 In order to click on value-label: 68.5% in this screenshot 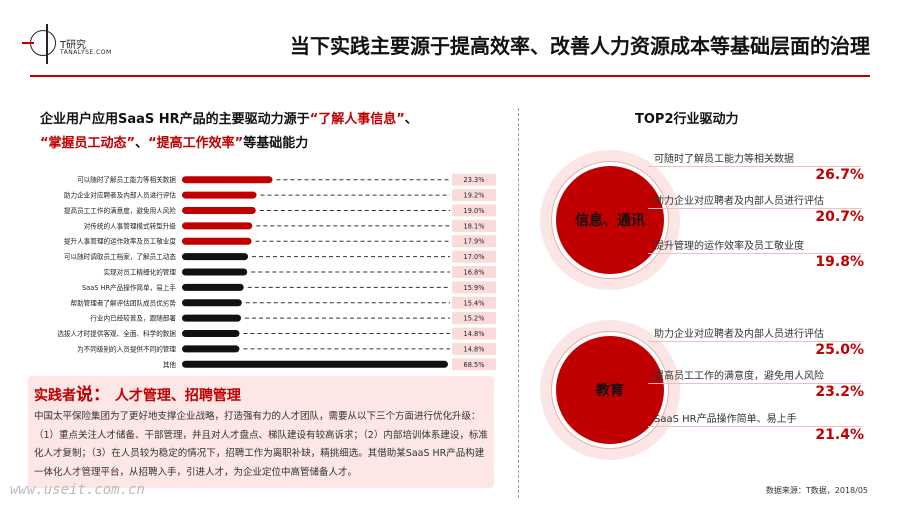, I will do `click(474, 365)`.